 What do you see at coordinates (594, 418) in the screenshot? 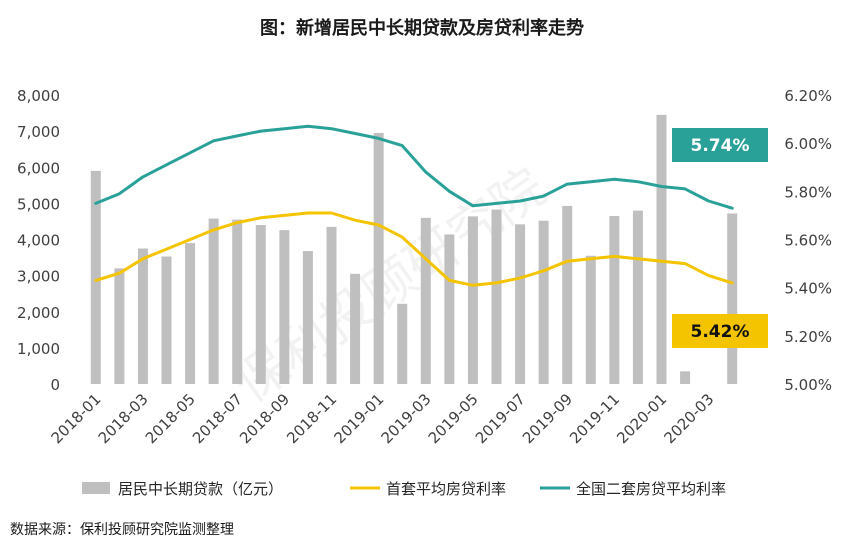
I see `x-tick-label: 2019-11` at bounding box center [594, 418].